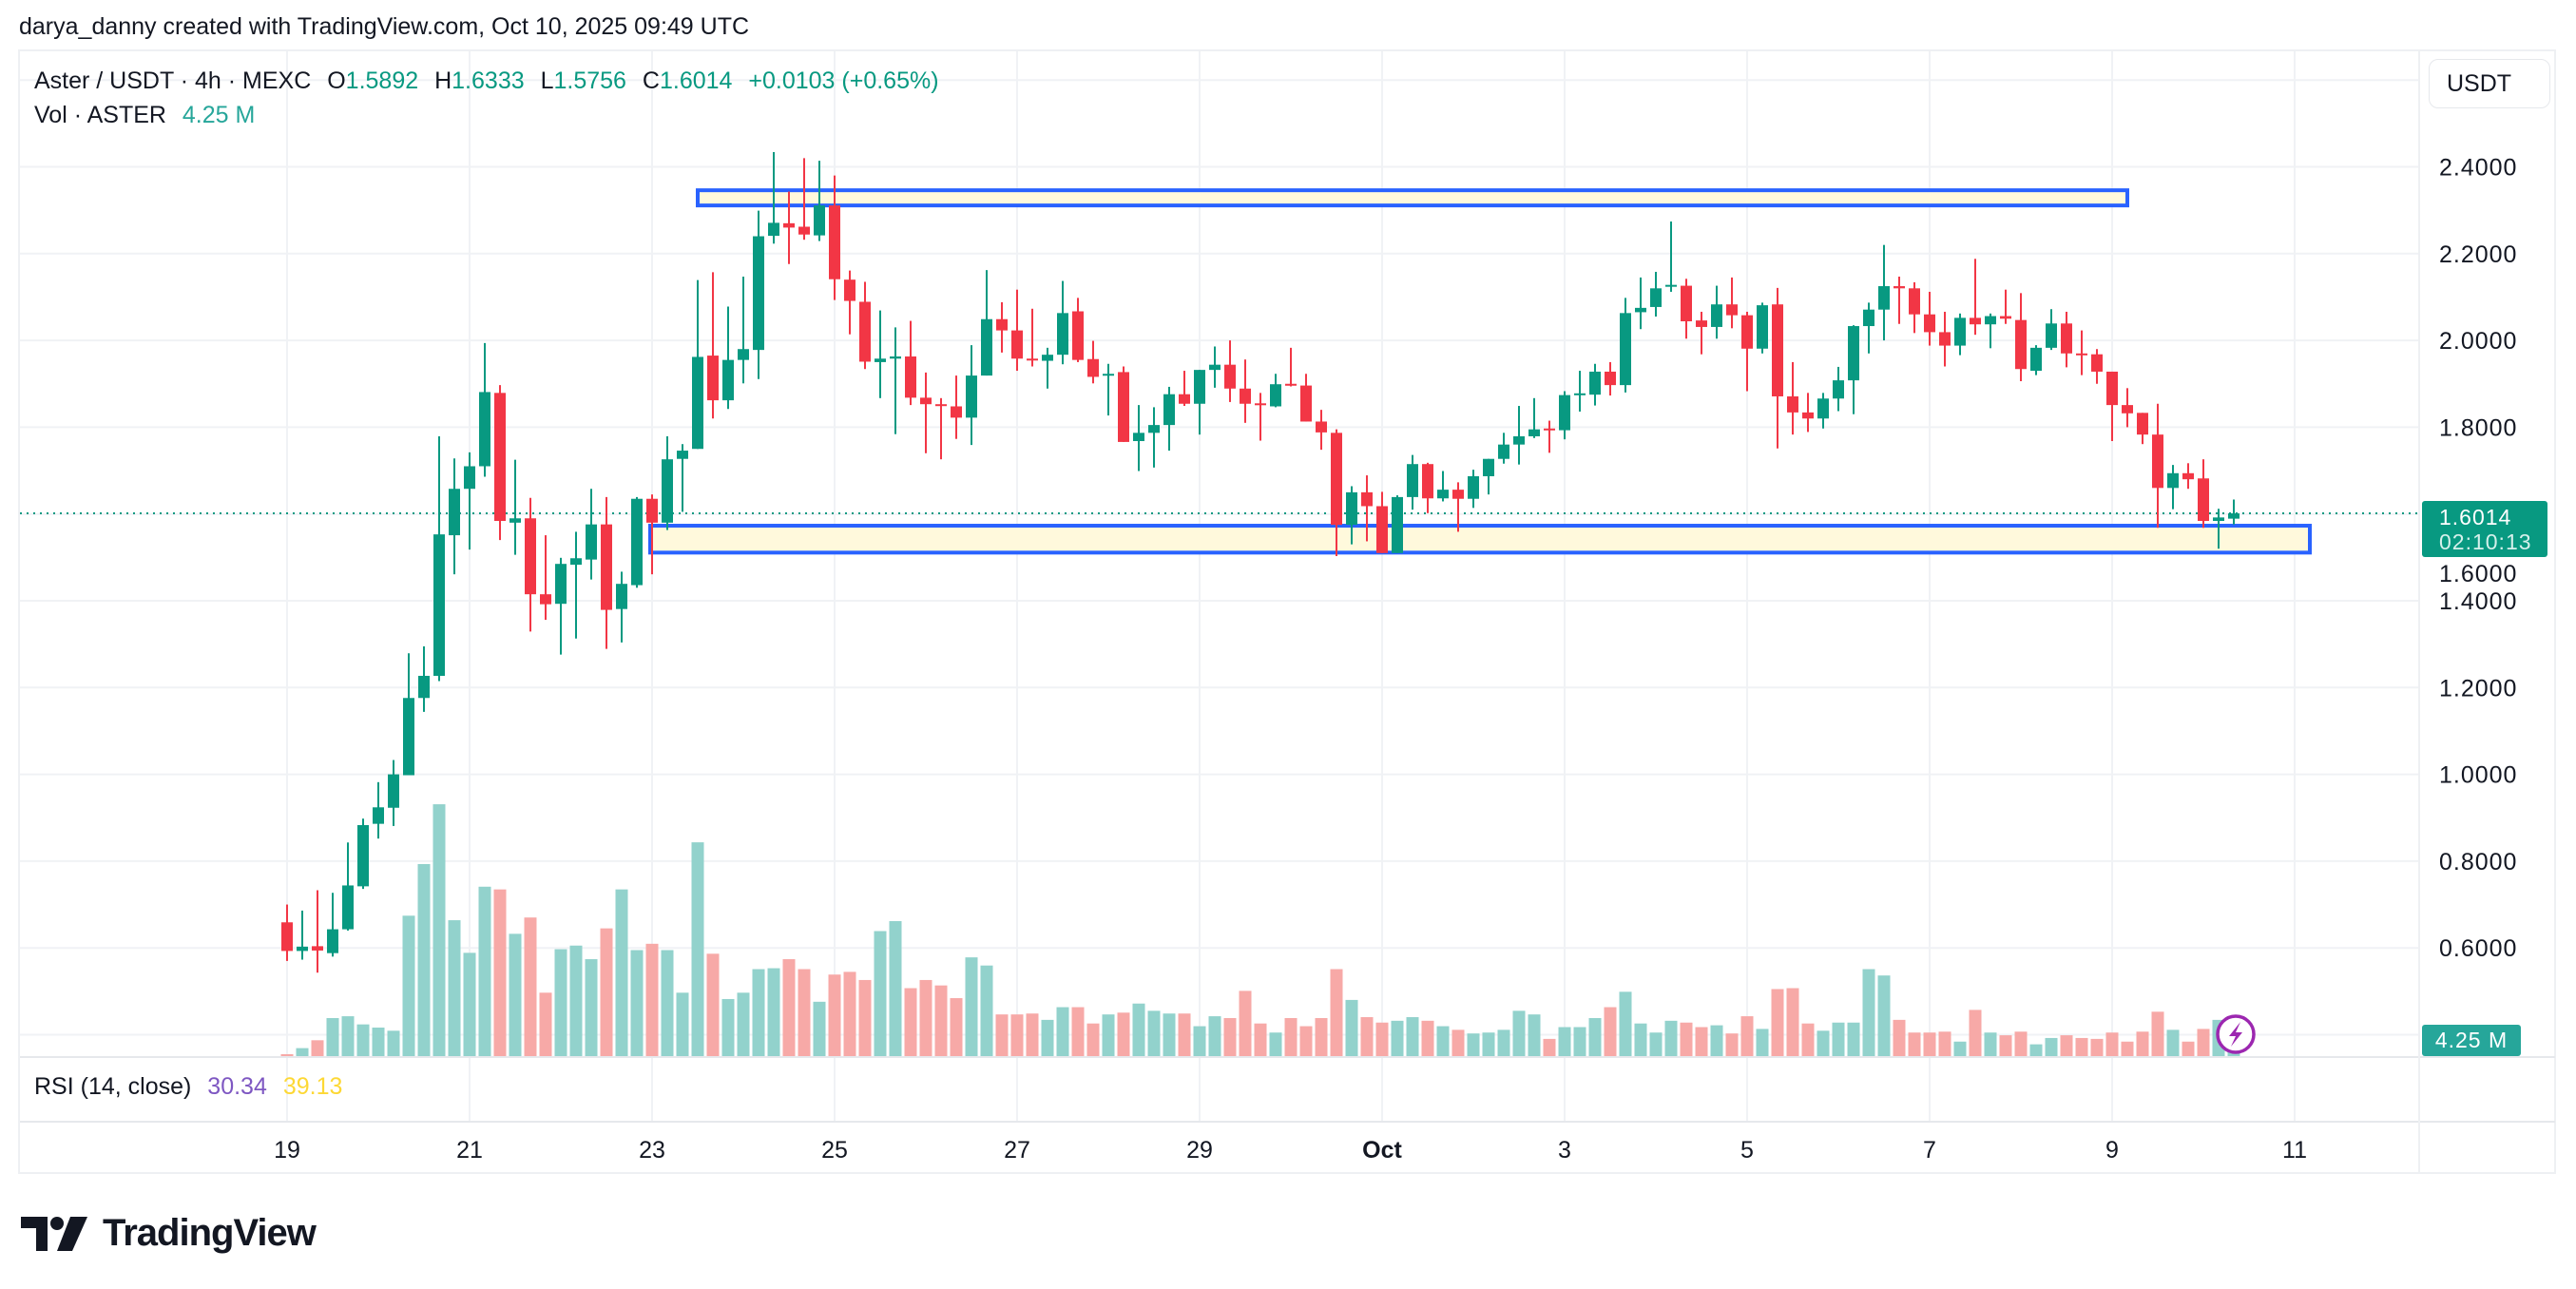  Describe the element at coordinates (173, 81) in the screenshot. I see `symbol-title: Aster / USDT · 4h · MEXC` at that location.